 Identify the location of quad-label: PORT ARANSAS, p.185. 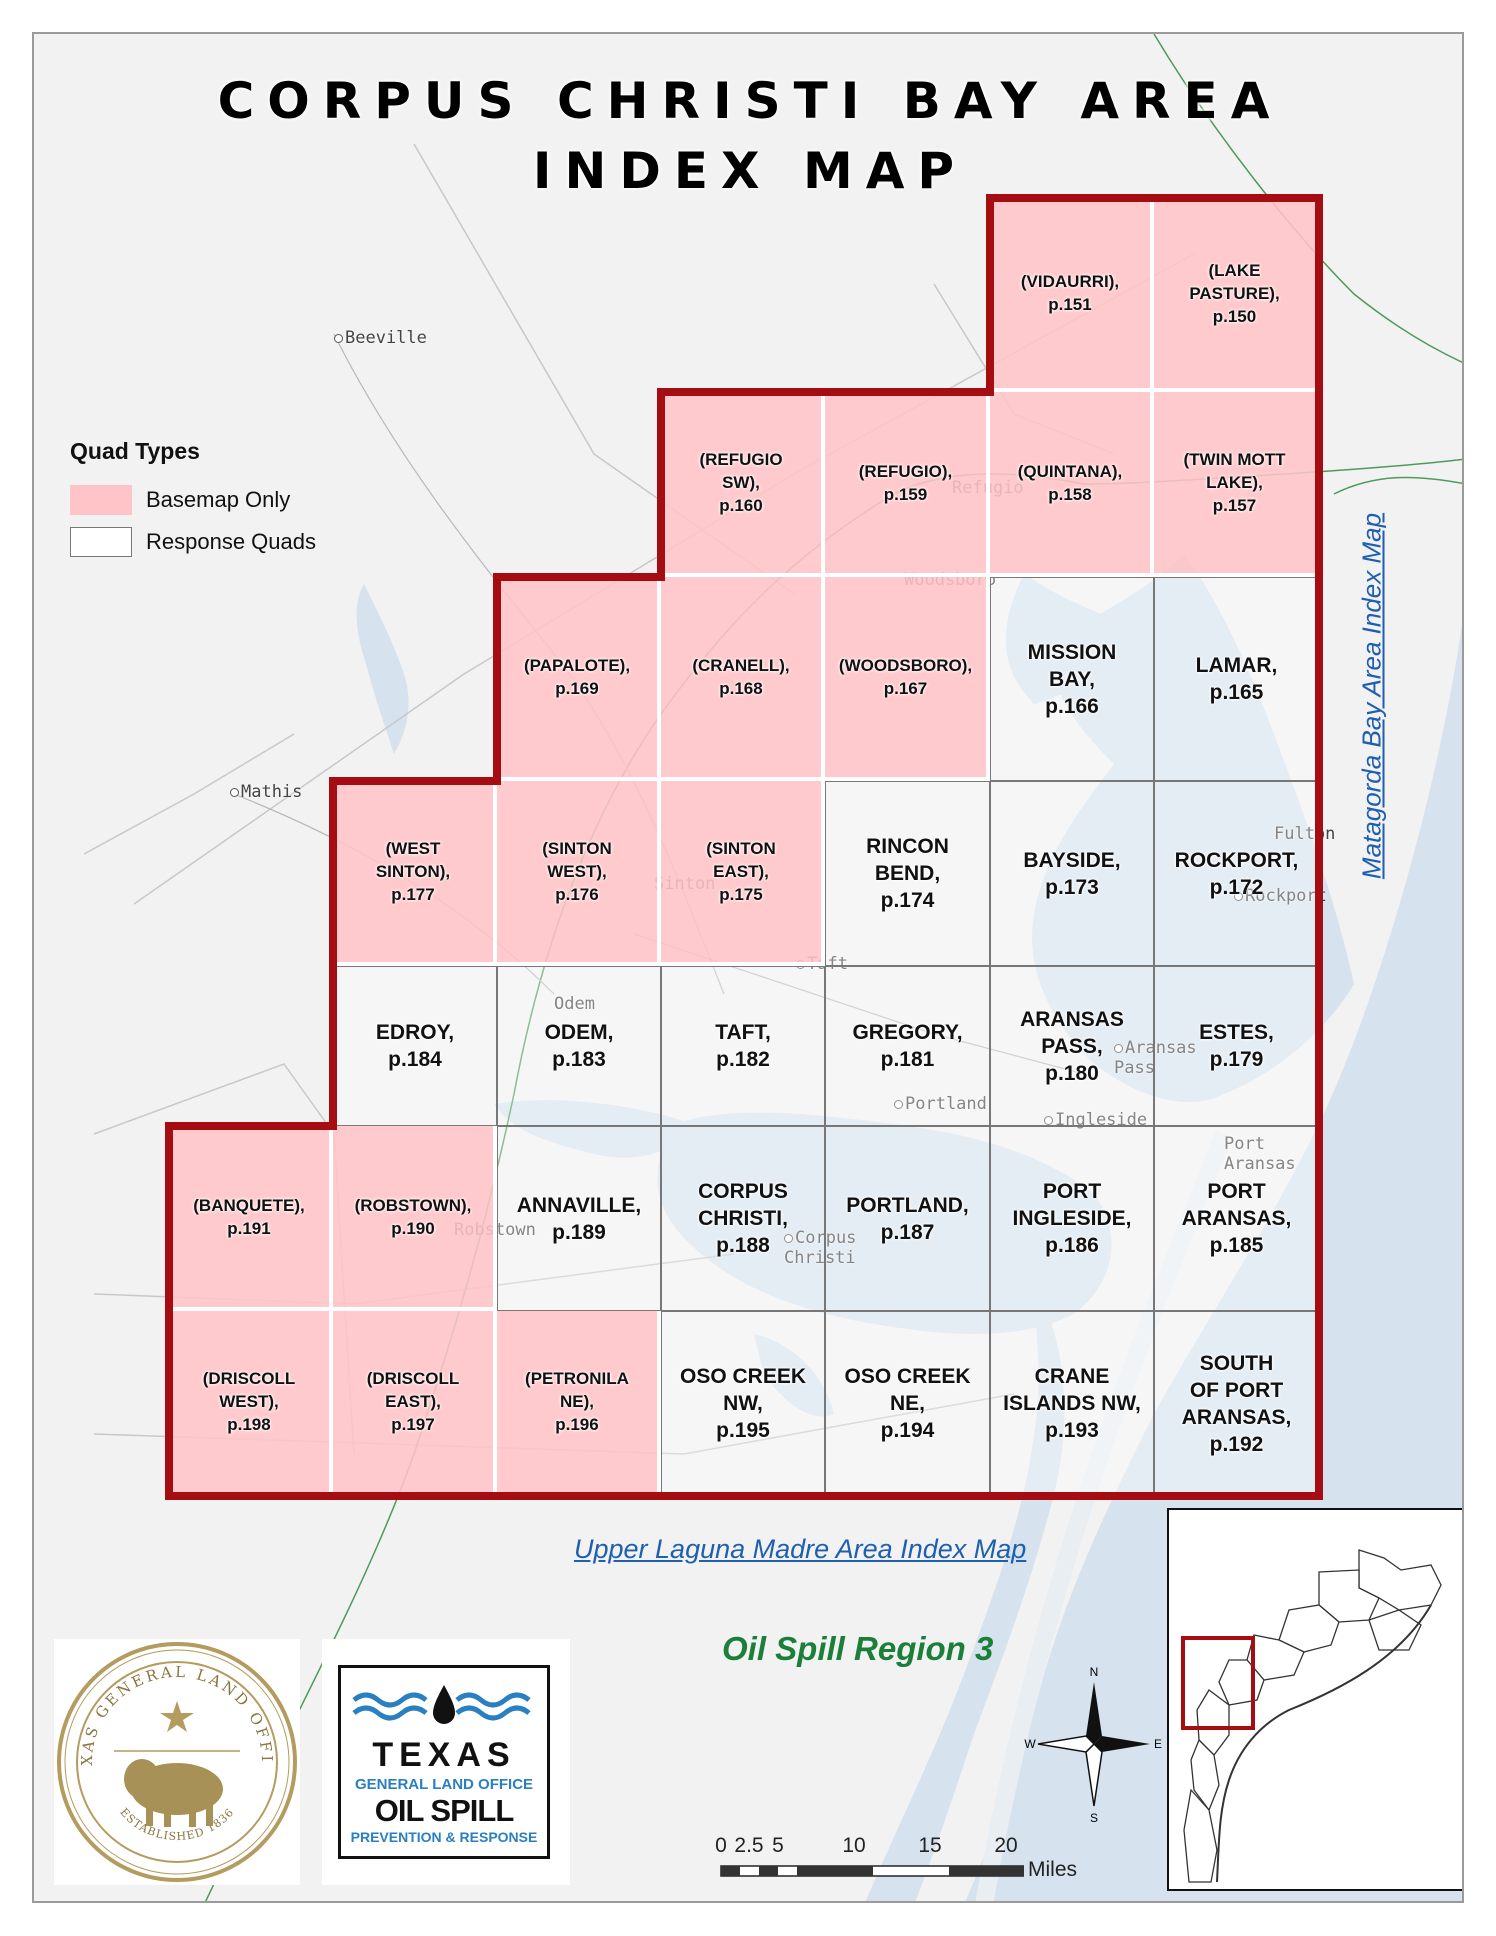
(1236, 1218).